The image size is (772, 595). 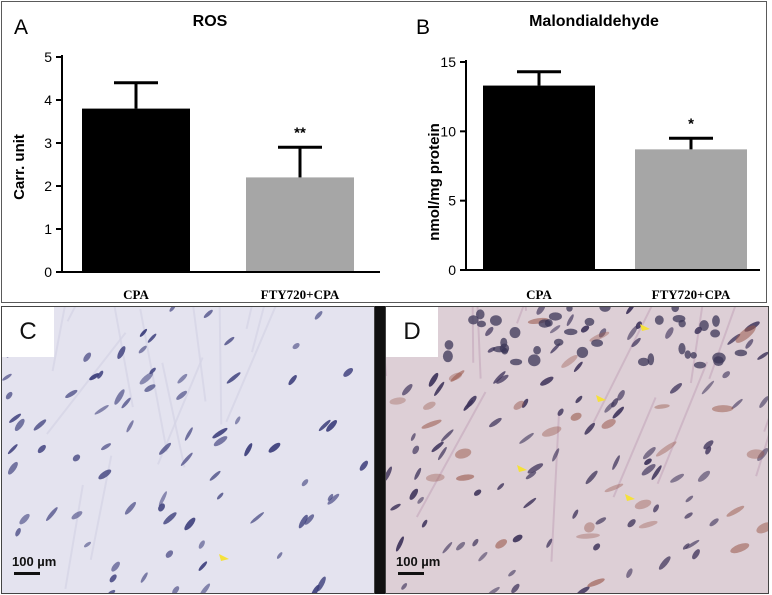 What do you see at coordinates (300, 294) in the screenshot?
I see `category-label-ros-2: FTY720+CPA` at bounding box center [300, 294].